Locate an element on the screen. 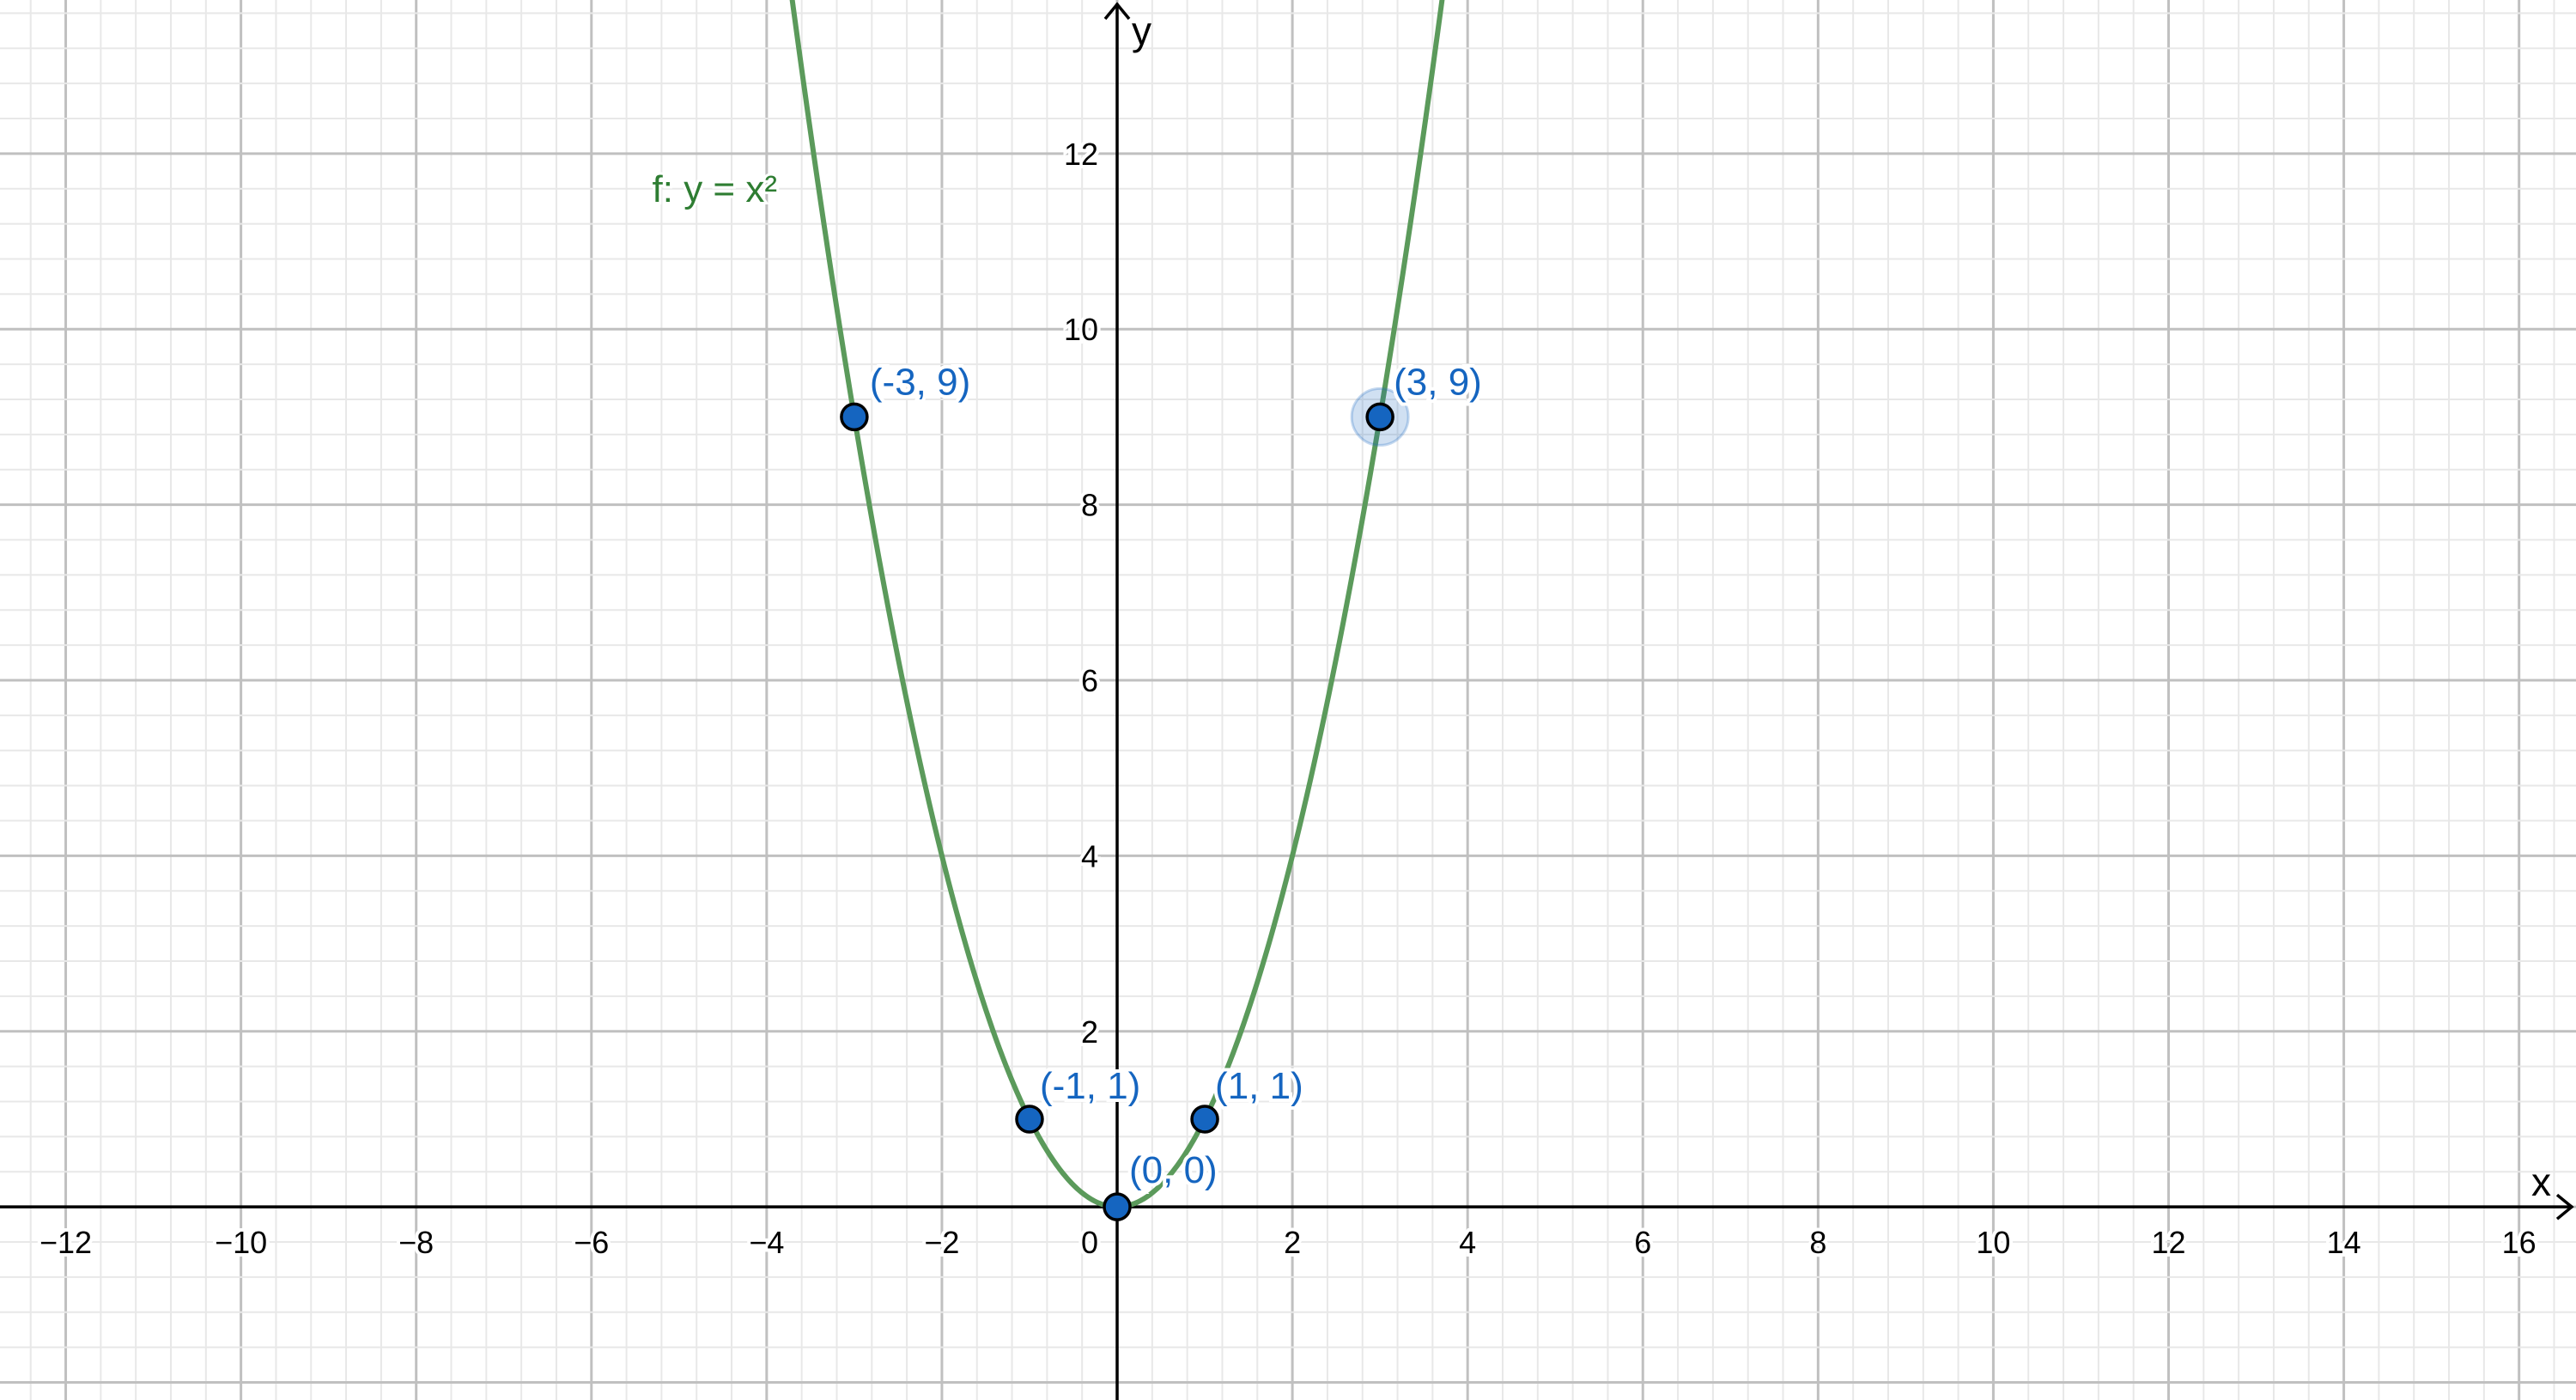 The image size is (2576, 1400). x-tick-label: 12 is located at coordinates (2168, 1242).